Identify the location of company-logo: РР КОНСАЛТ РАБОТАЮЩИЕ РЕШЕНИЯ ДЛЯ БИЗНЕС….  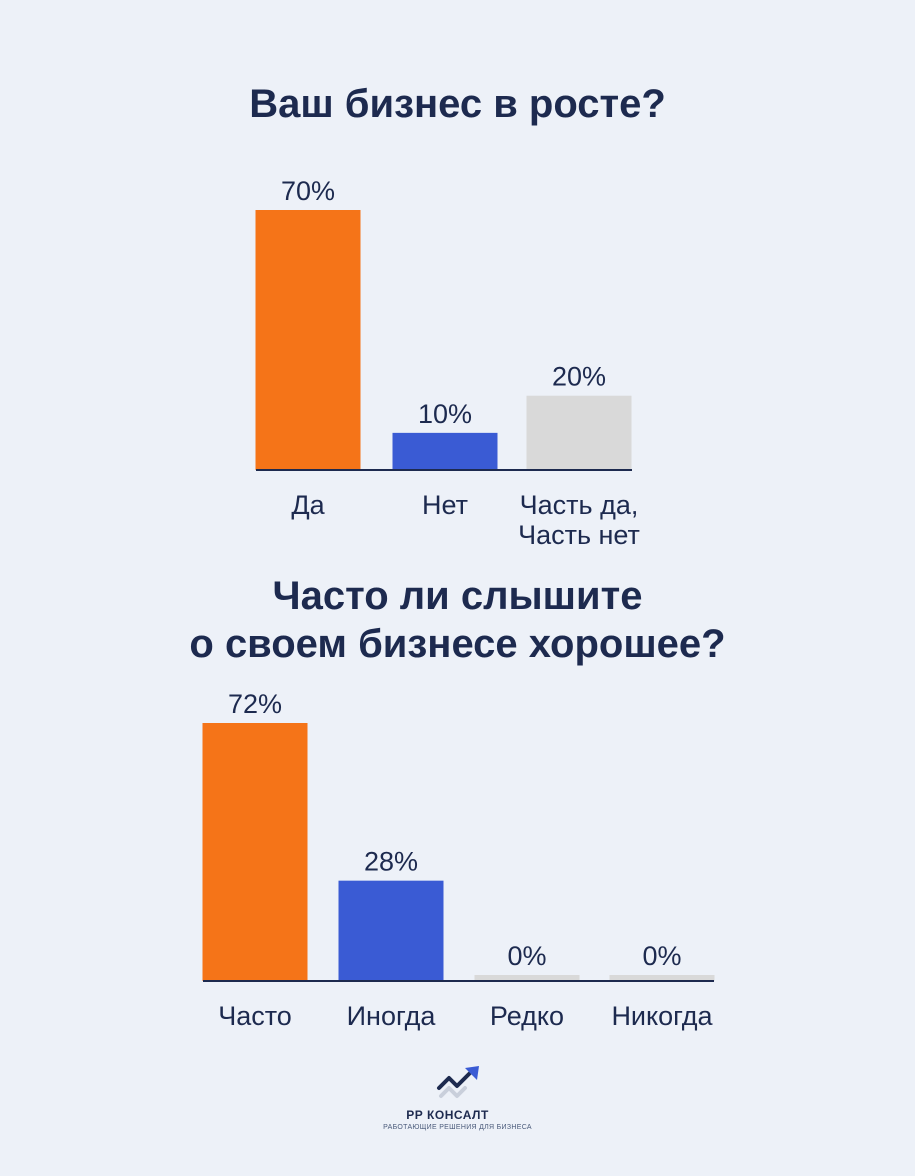
(457, 1098).